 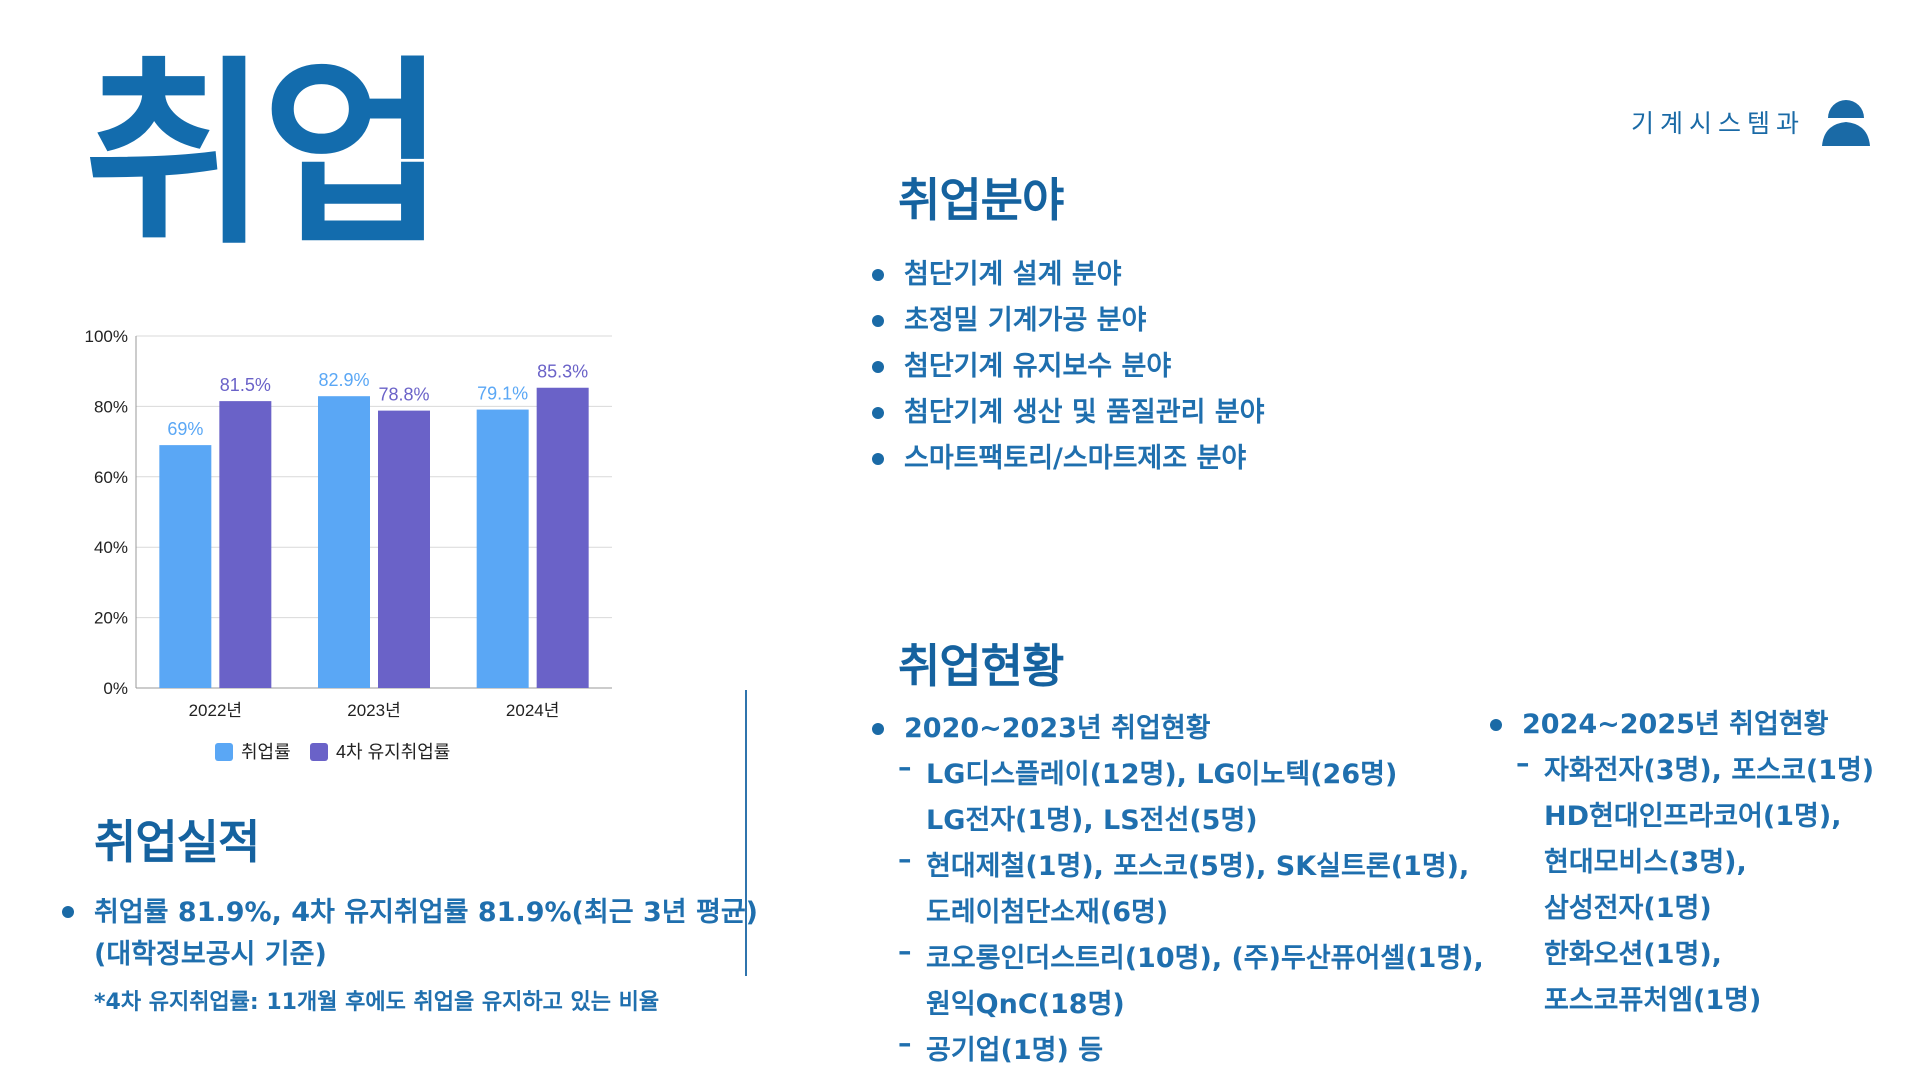 I want to click on results-source: (대학정보공시 기준), so click(x=210, y=954).